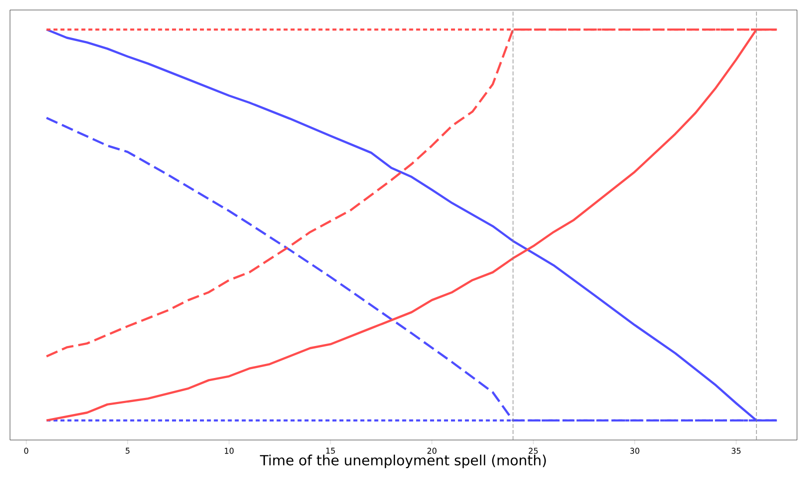 The width and height of the screenshot is (799, 479). I want to click on x-axis-title: Time of the unemployment spell (month), so click(403, 461).